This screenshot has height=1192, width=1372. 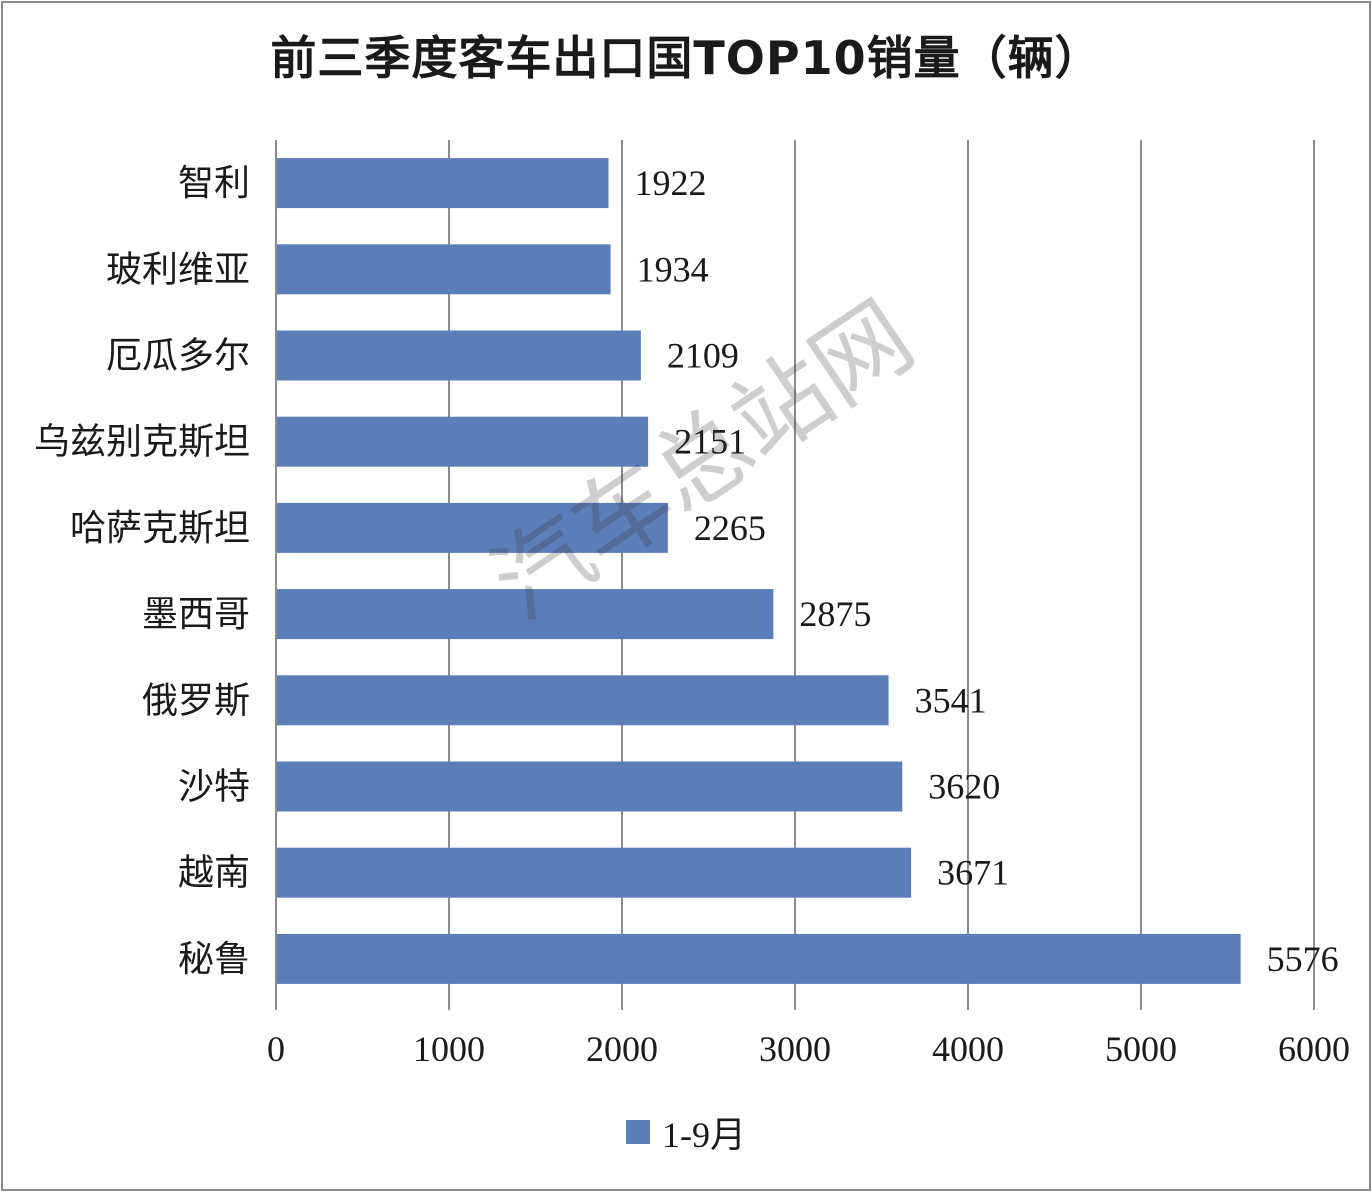 I want to click on x-tick-label: 0, so click(x=276, y=1049).